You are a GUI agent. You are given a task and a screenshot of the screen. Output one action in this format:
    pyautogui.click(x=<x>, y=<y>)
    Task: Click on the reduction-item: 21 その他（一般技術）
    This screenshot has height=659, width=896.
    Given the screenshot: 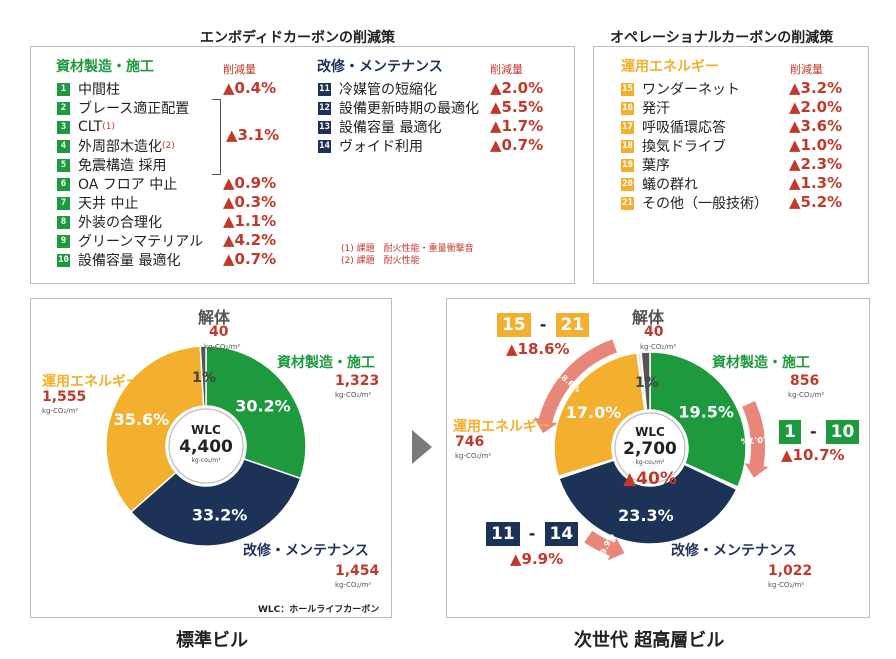 What is the action you would take?
    pyautogui.click(x=694, y=203)
    